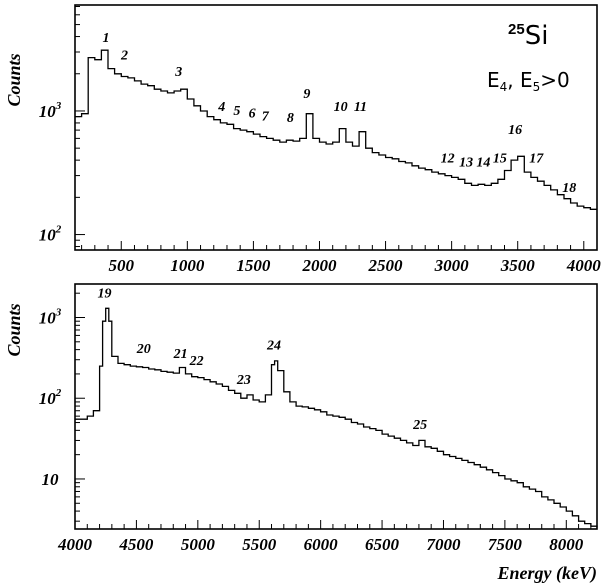  What do you see at coordinates (537, 36) in the screenshot?
I see `nucleus-symbol: Si` at bounding box center [537, 36].